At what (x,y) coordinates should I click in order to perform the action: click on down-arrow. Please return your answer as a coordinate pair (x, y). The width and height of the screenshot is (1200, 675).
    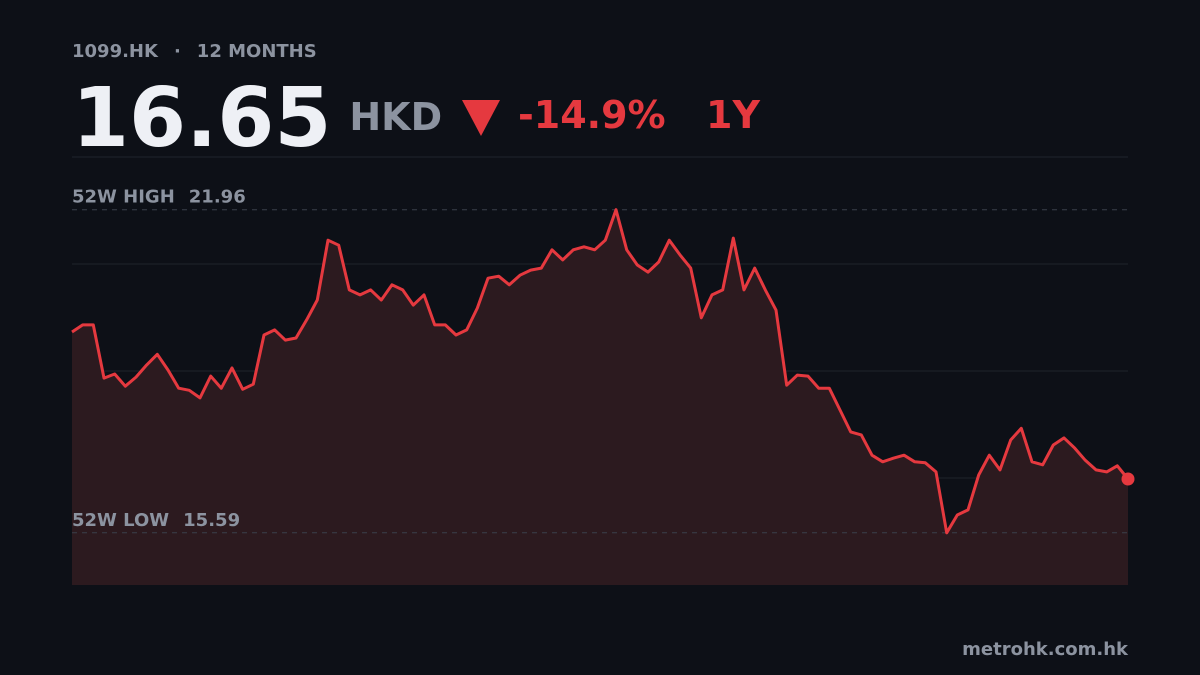
    Looking at the image, I should click on (481, 118).